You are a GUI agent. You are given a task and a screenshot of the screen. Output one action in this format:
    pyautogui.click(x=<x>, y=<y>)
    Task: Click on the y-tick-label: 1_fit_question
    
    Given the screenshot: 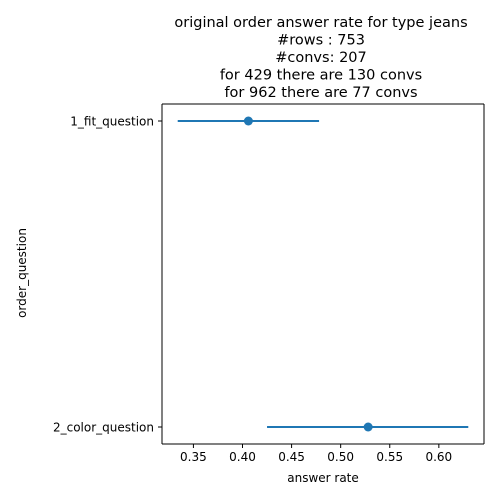 What is the action you would take?
    pyautogui.click(x=112, y=122)
    